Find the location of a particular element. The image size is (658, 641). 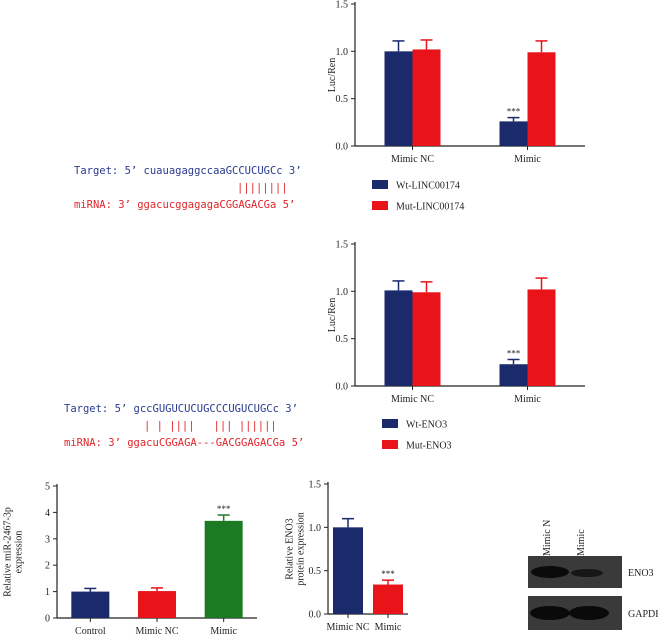

y-tick-label: 2 is located at coordinates (47, 566).